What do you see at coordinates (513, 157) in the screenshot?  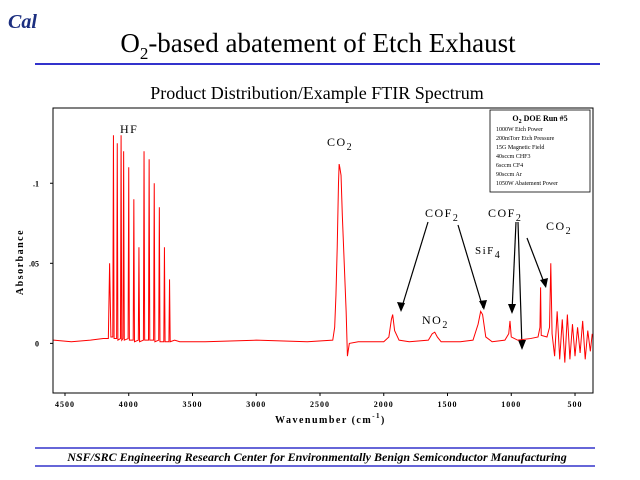 I see `legend-line: 40sccm CHF3` at bounding box center [513, 157].